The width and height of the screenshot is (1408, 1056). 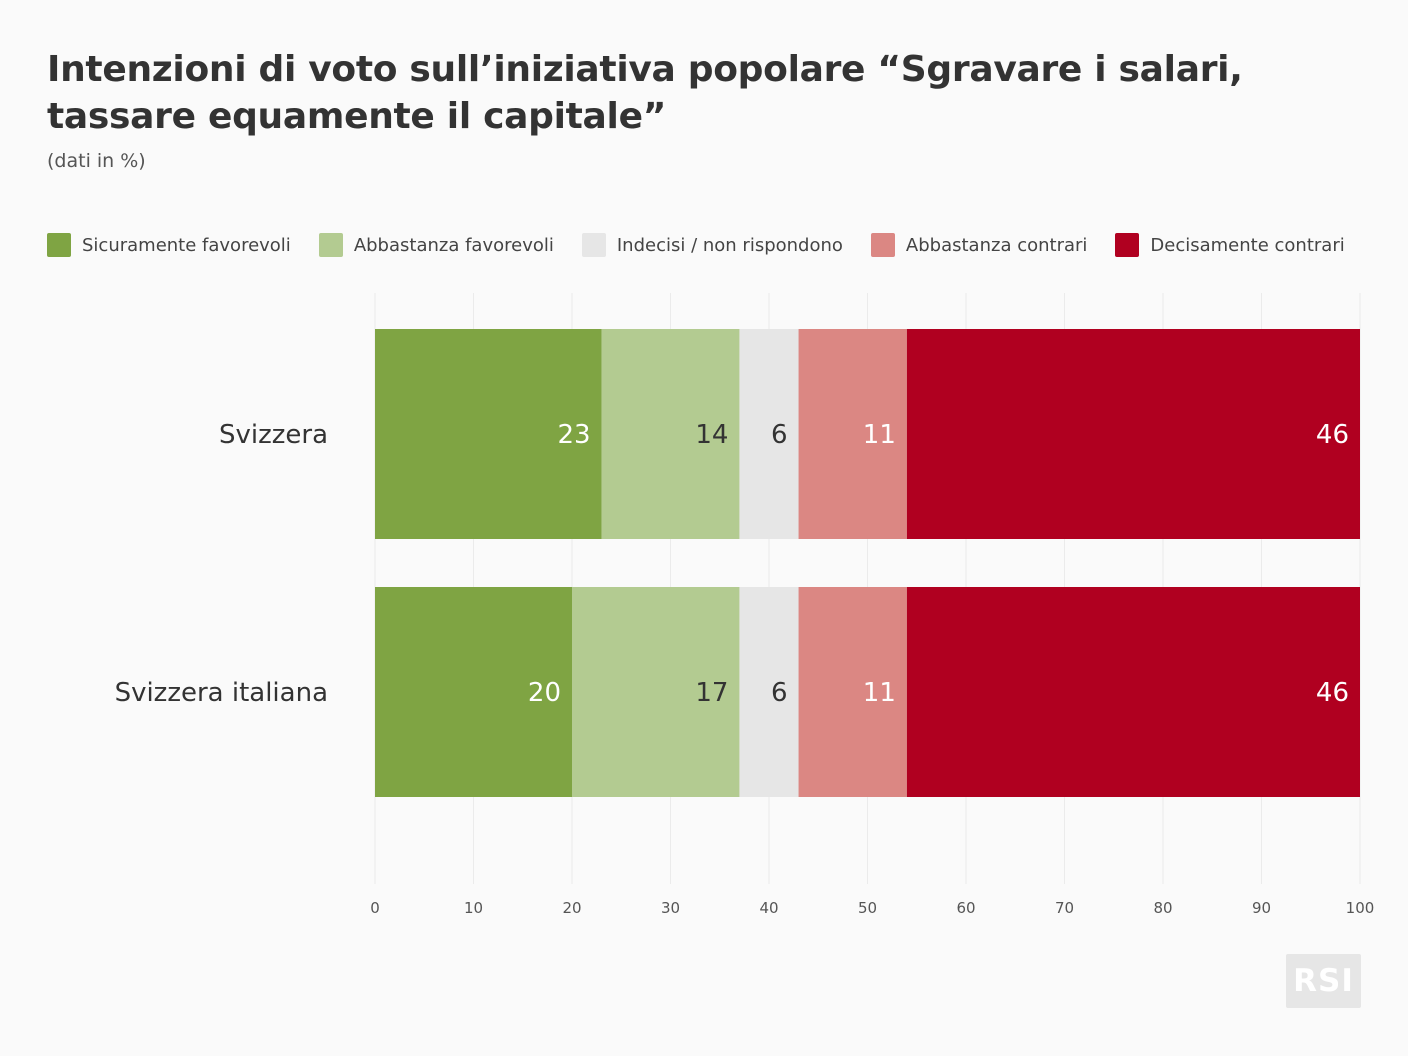 I want to click on legend-item: Decisamente contrari, so click(x=1230, y=245).